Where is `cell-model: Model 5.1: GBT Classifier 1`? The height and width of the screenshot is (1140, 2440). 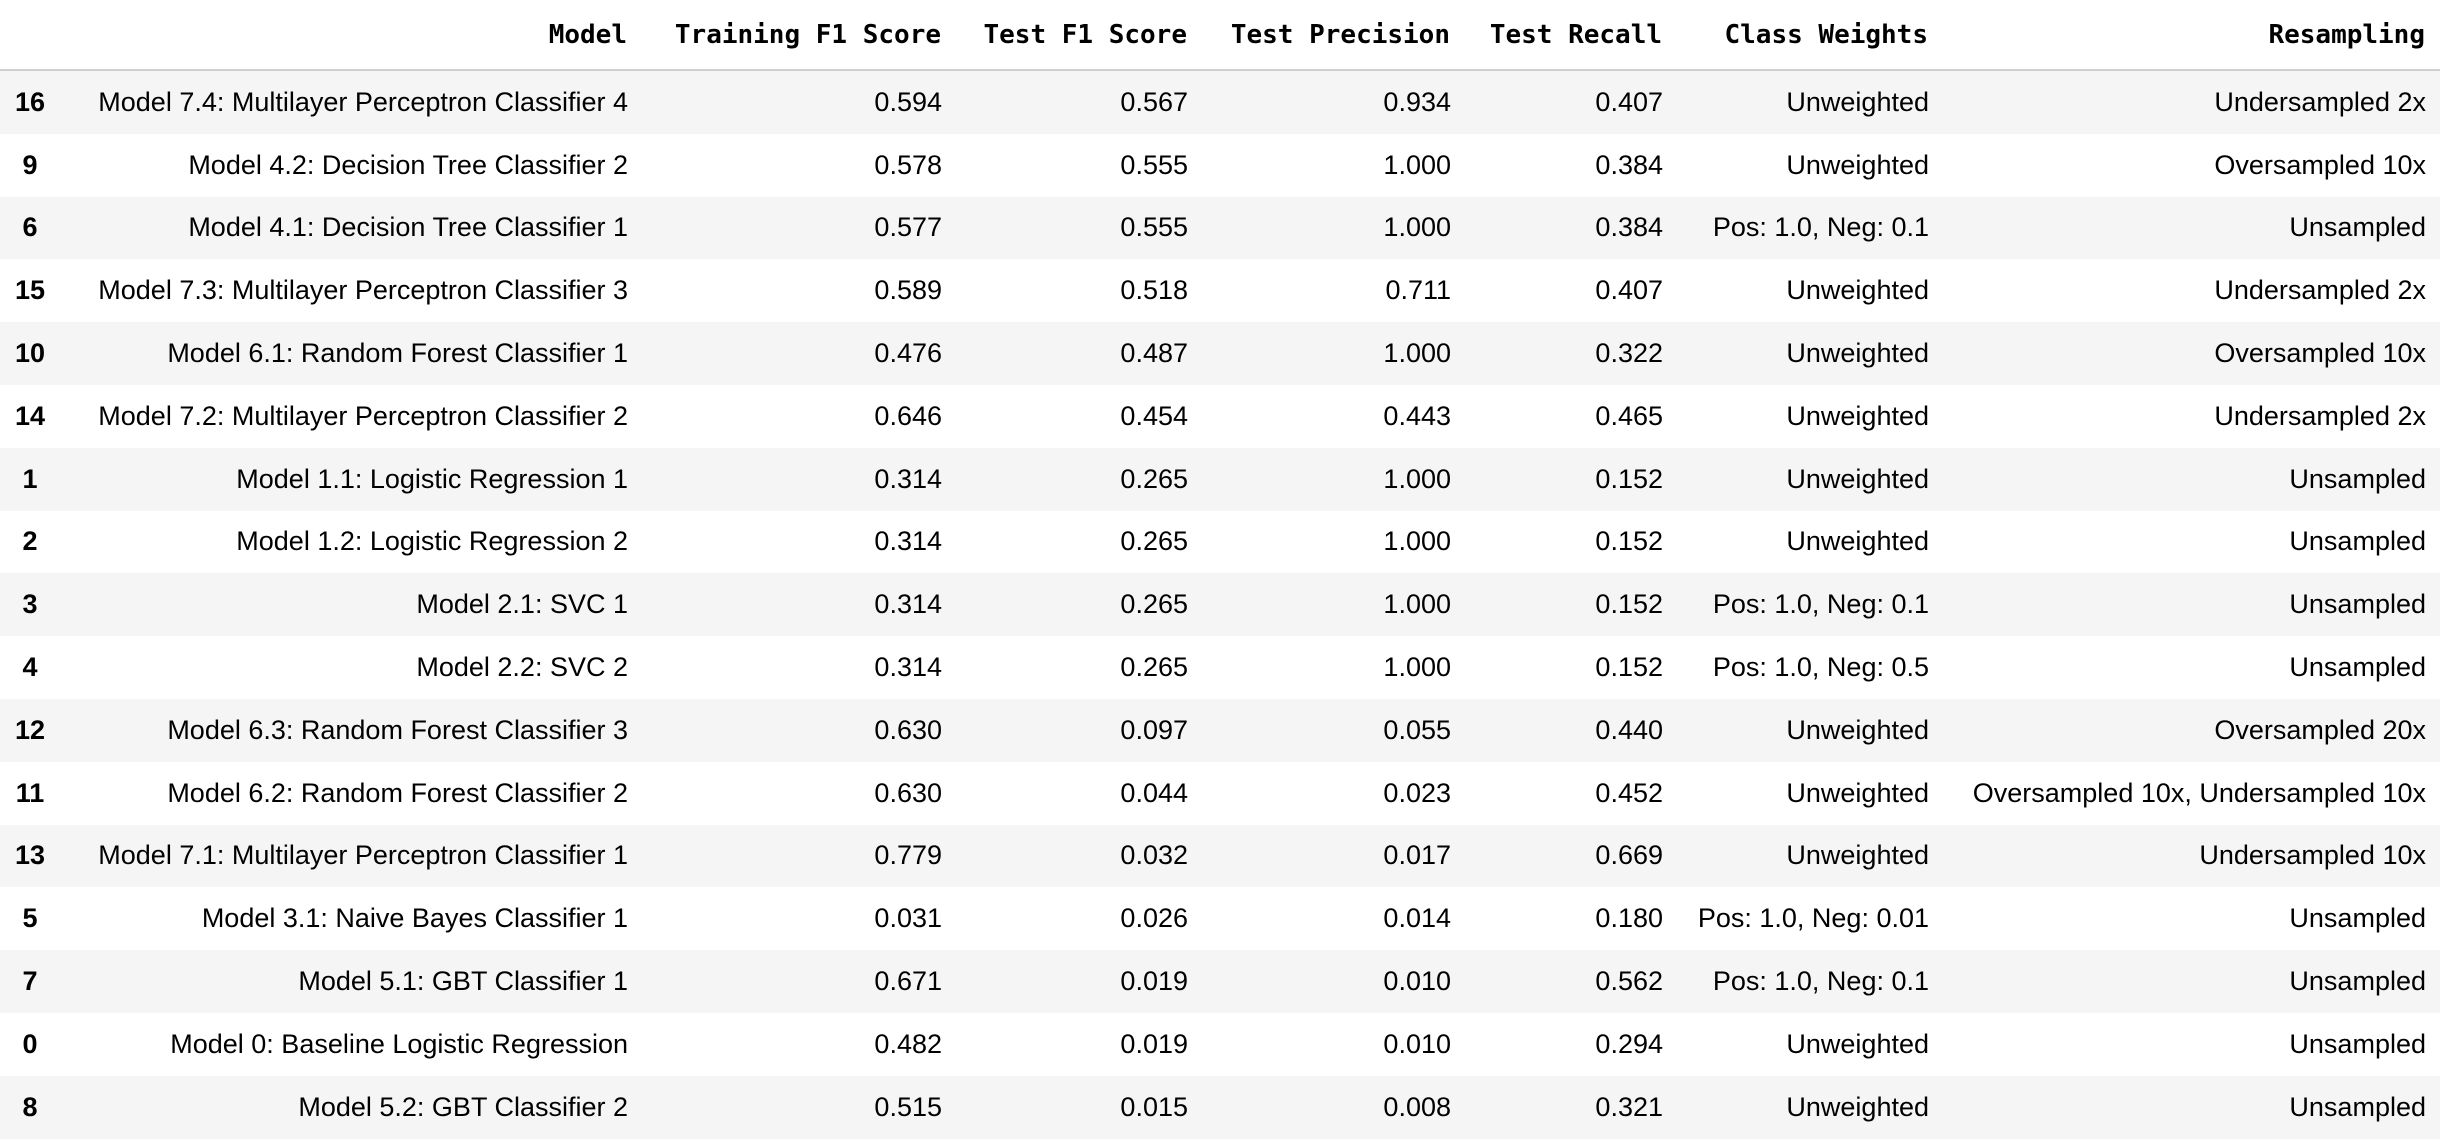
cell-model: Model 5.1: GBT Classifier 1 is located at coordinates (463, 981).